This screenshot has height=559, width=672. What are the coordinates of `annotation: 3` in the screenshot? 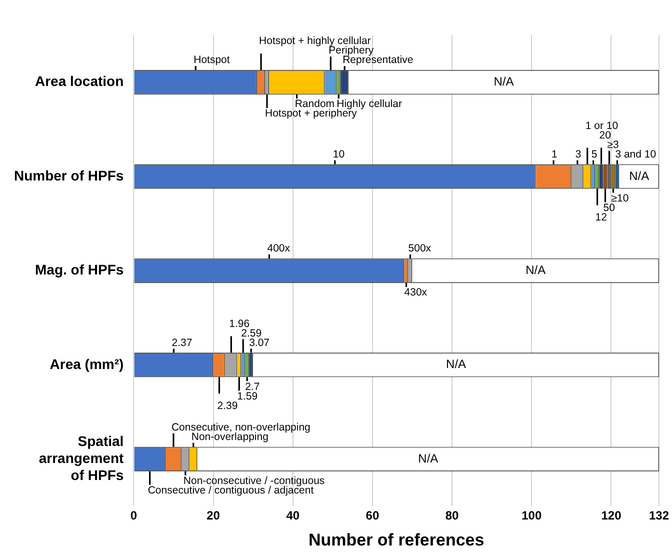 It's located at (578, 154).